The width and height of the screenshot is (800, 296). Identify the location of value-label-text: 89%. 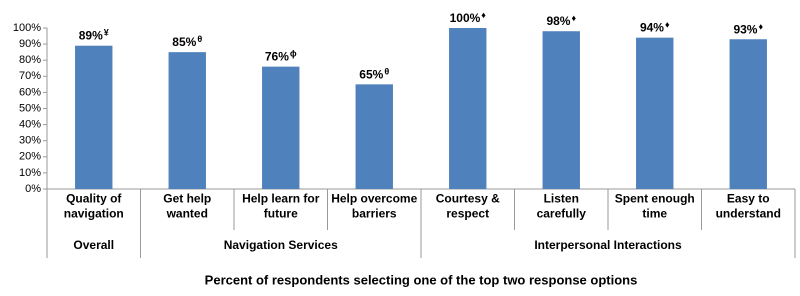
(91, 36).